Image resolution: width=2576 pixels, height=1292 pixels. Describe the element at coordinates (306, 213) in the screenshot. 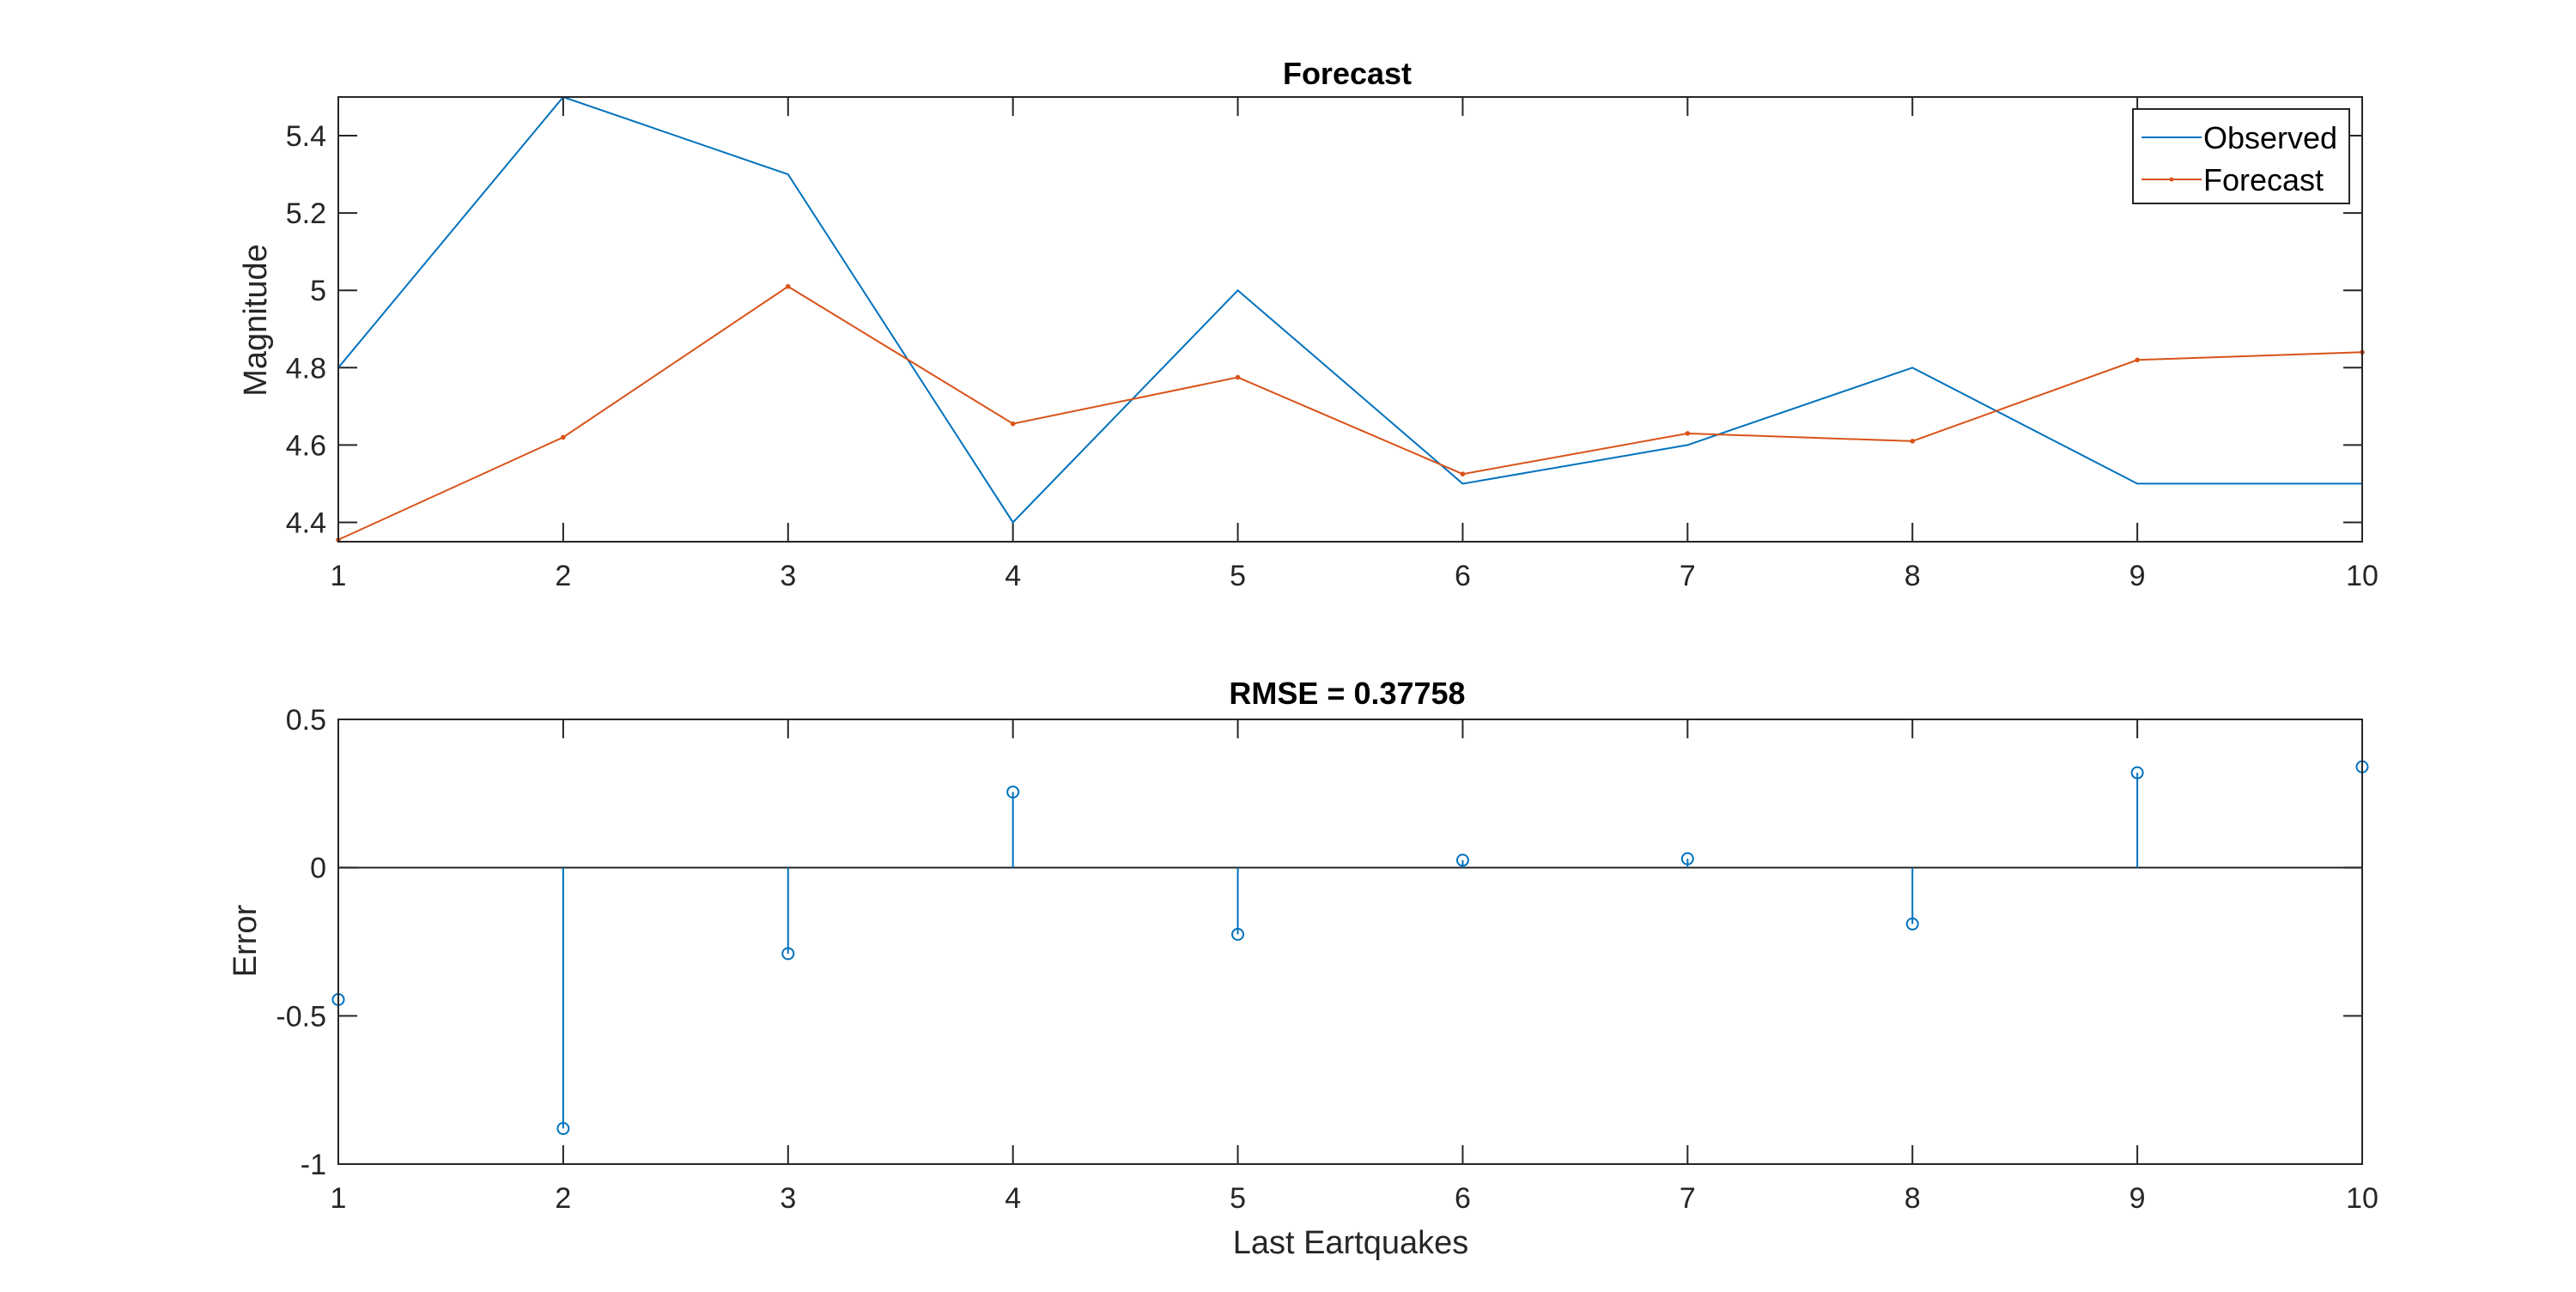

I see `forecast-y-tick-label: 5.2` at that location.